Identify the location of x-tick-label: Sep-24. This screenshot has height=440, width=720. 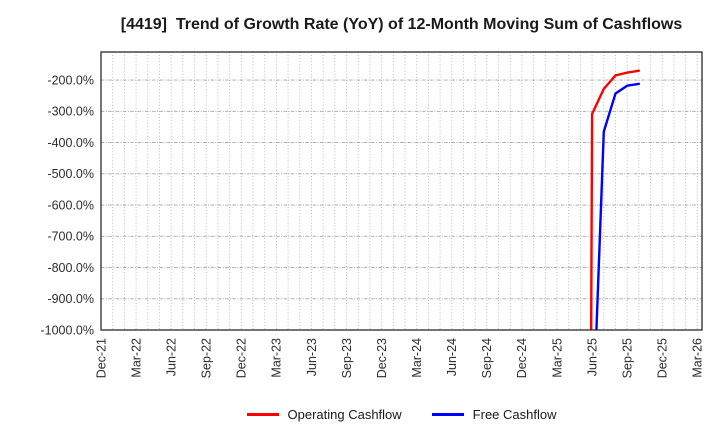
(487, 358).